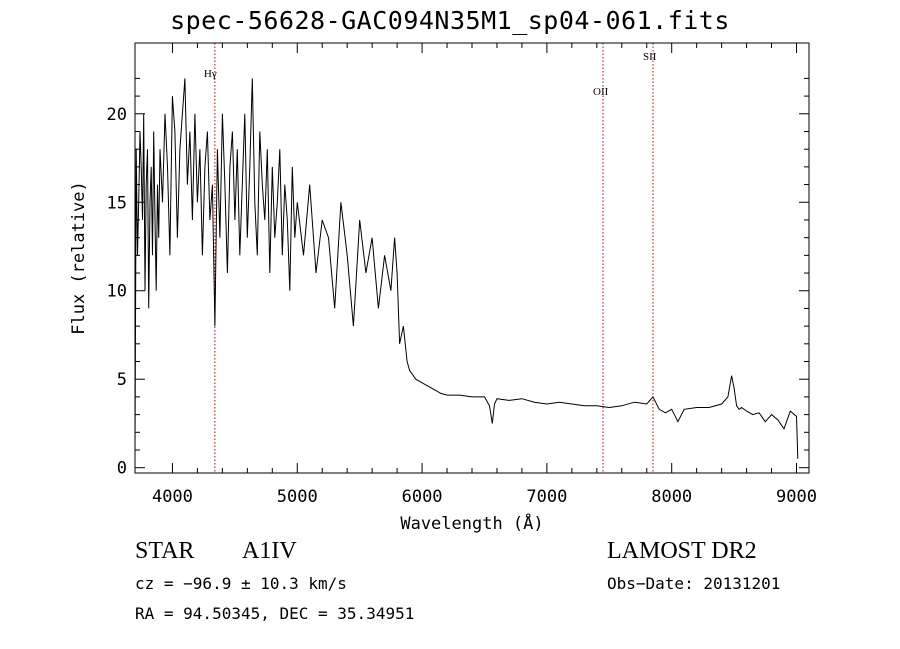 This screenshot has height=649, width=900. Describe the element at coordinates (122, 469) in the screenshot. I see `y-tick-label: 0` at that location.